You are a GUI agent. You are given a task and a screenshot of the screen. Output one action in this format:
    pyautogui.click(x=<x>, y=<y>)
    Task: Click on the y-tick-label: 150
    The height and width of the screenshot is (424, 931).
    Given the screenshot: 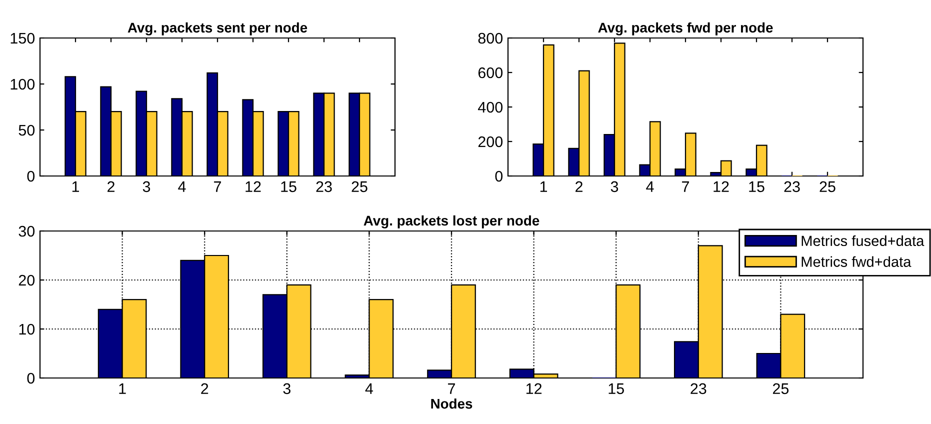 What is the action you would take?
    pyautogui.click(x=22, y=38)
    